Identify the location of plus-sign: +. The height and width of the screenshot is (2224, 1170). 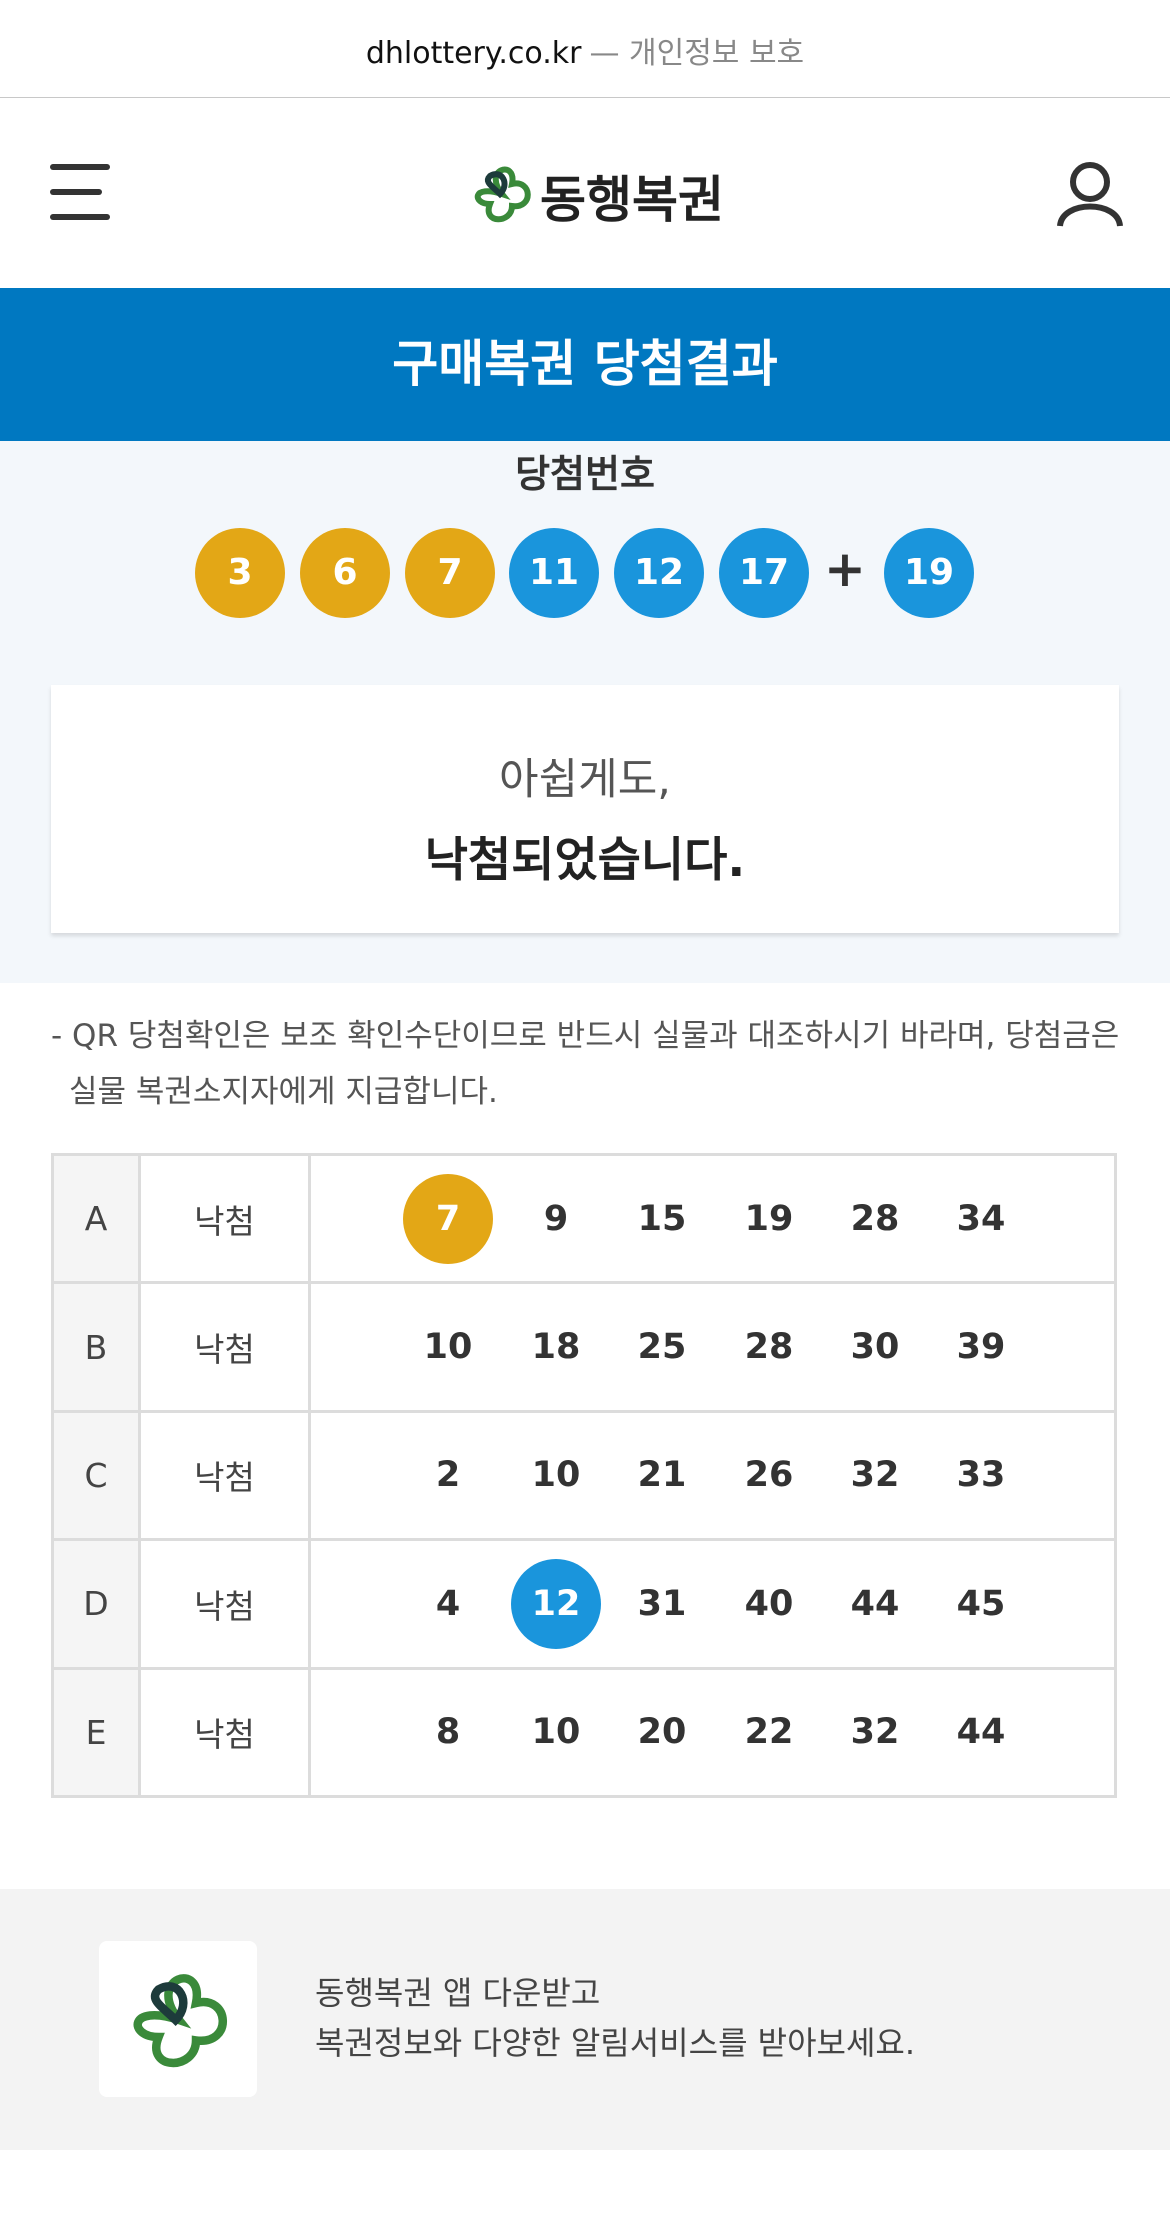
(845, 569).